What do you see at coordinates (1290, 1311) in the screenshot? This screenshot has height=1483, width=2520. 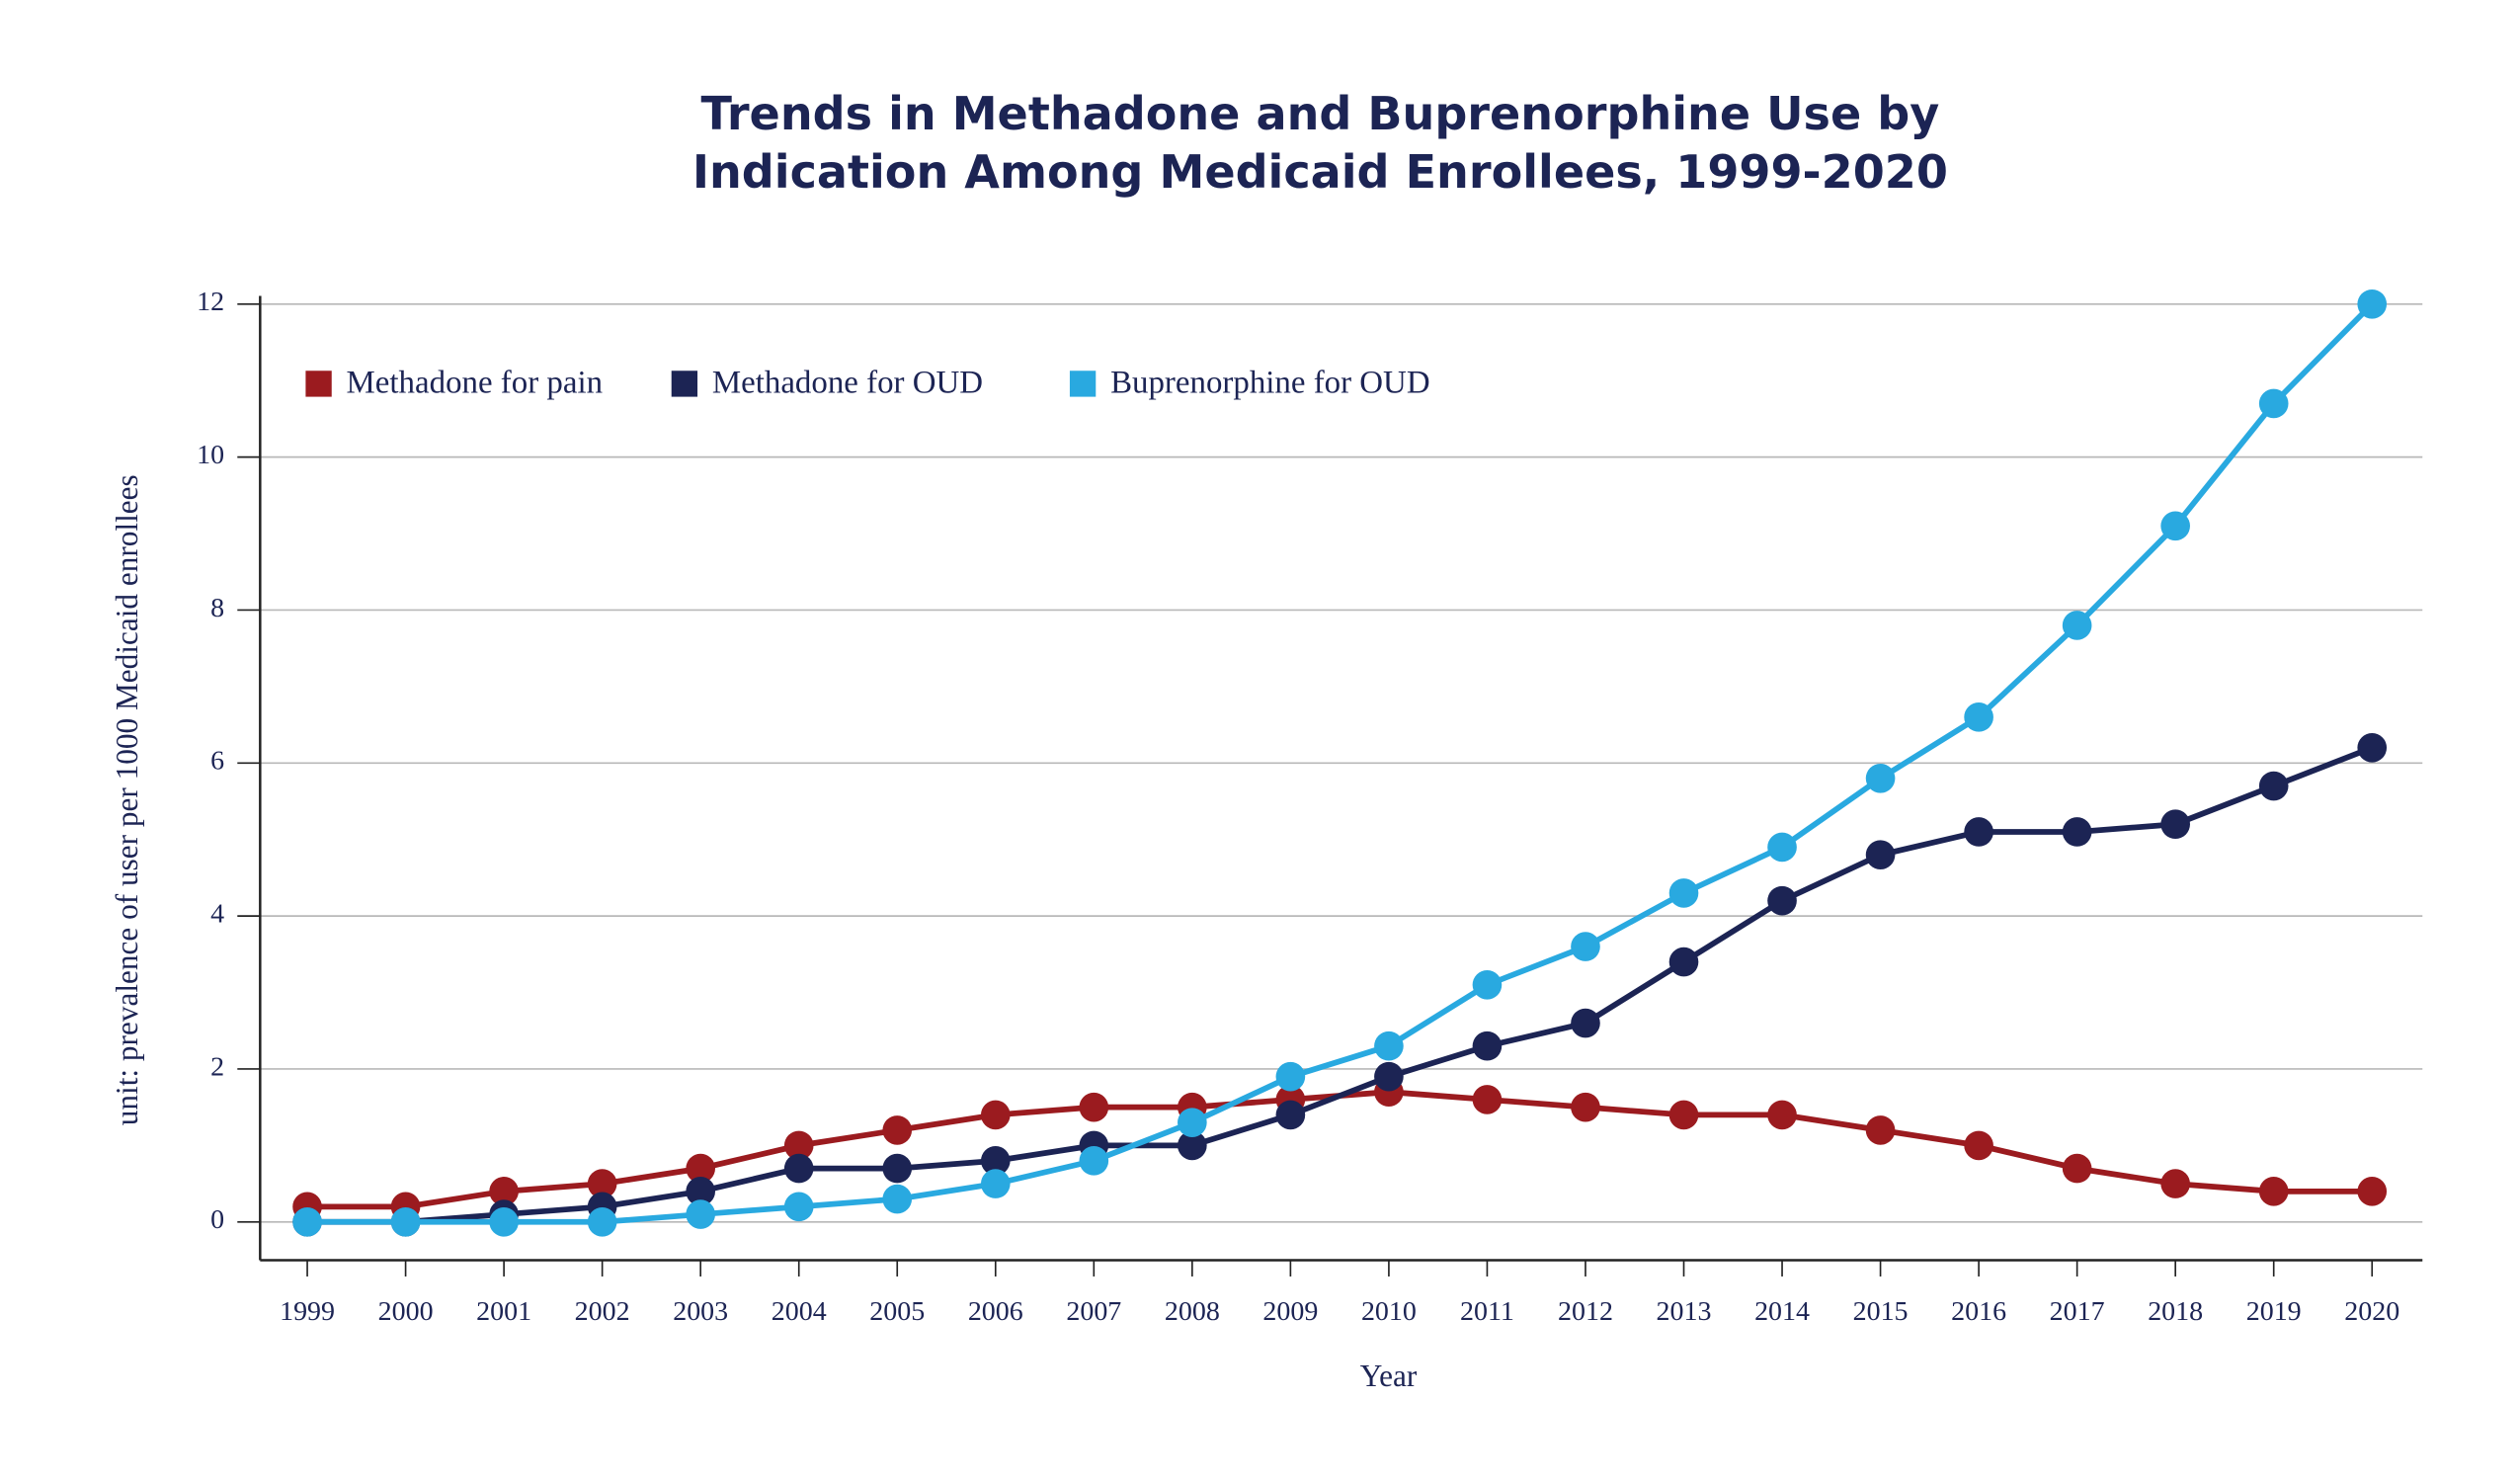 I see `x-tick-label: 2009` at bounding box center [1290, 1311].